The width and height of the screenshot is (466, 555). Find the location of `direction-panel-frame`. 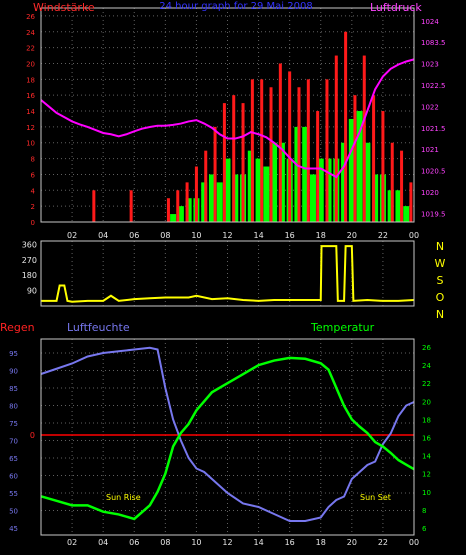

direction-panel-frame is located at coordinates (227, 273).